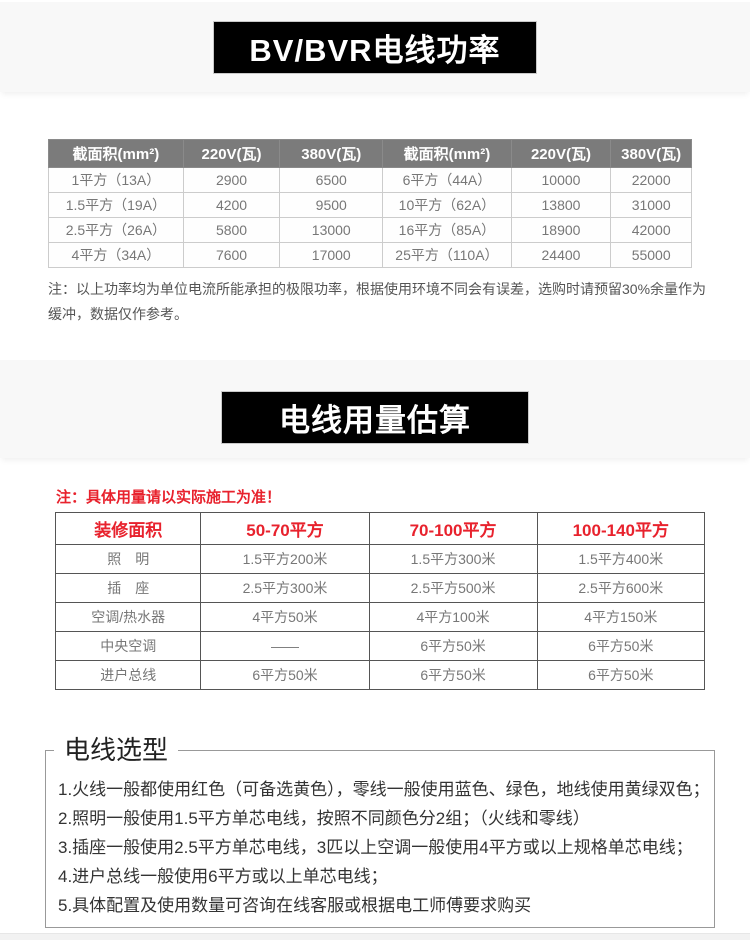 The height and width of the screenshot is (940, 750). Describe the element at coordinates (651, 255) in the screenshot. I see `table-cell: 55000` at that location.